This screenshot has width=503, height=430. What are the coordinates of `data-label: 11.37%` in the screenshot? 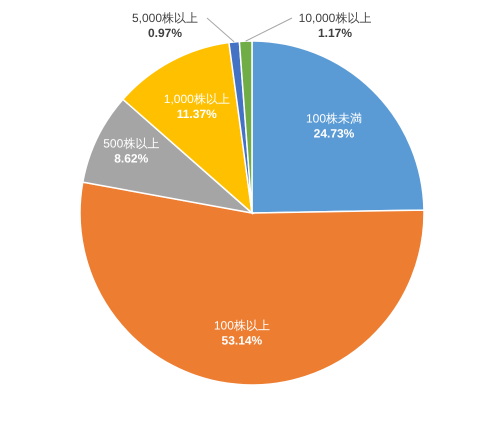 It's located at (197, 113).